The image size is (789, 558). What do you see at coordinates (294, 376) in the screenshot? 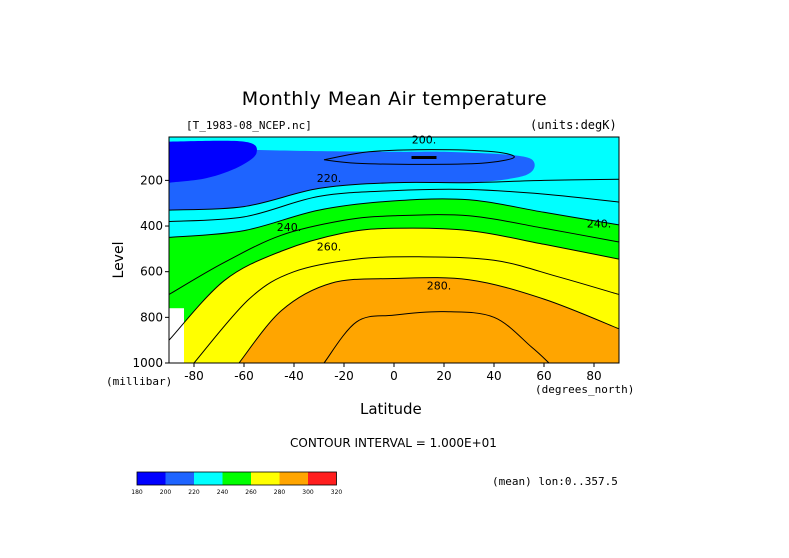
I see `x-tick-label: -40` at bounding box center [294, 376].